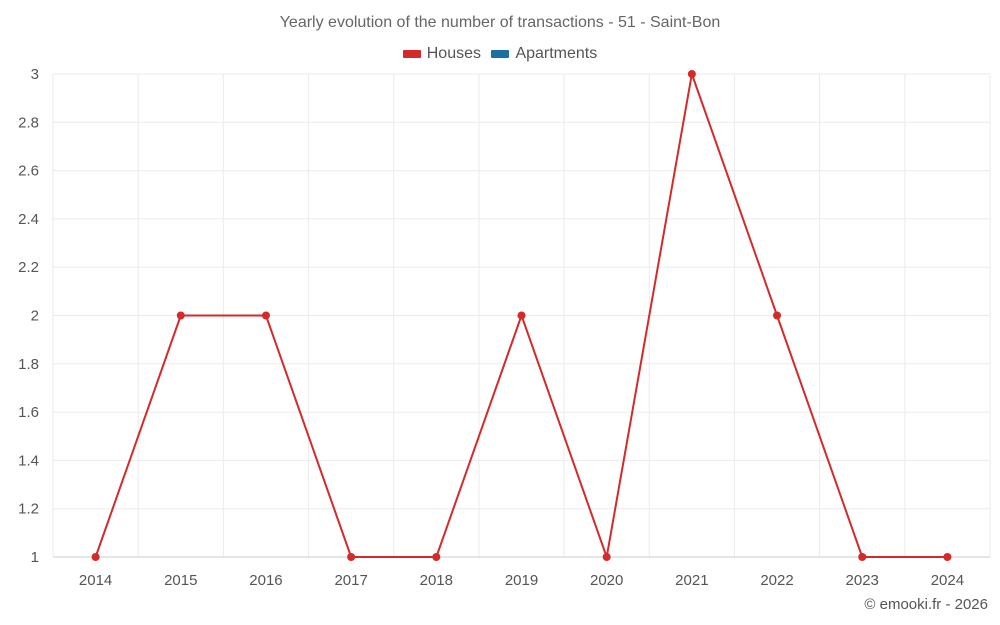  I want to click on legend-swatch-apartments, so click(500, 54).